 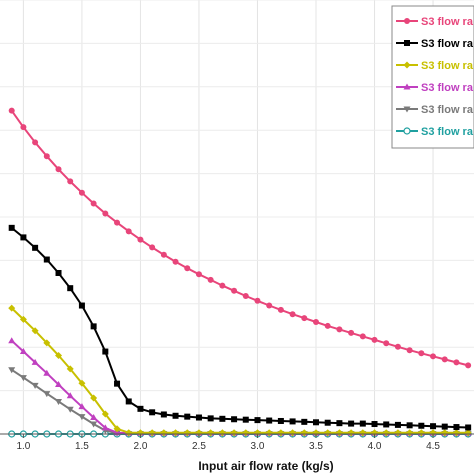 What do you see at coordinates (228, 443) in the screenshot?
I see `x-ticks: 1.0 1.5 2.0 2.5 3.0 3.5 4.0 4.5` at bounding box center [228, 443].